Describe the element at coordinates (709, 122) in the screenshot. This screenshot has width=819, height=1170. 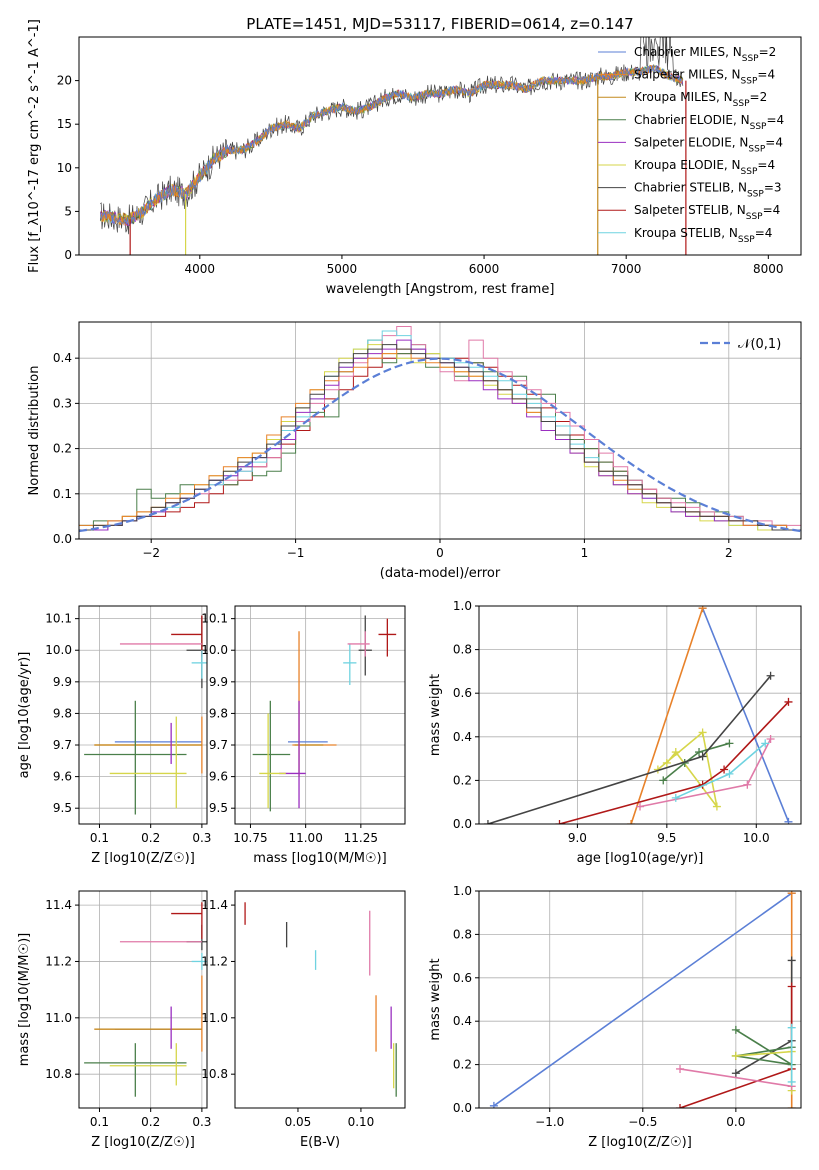
I see `legend-label: Chabrier ELODIE, NSSP=4` at that location.